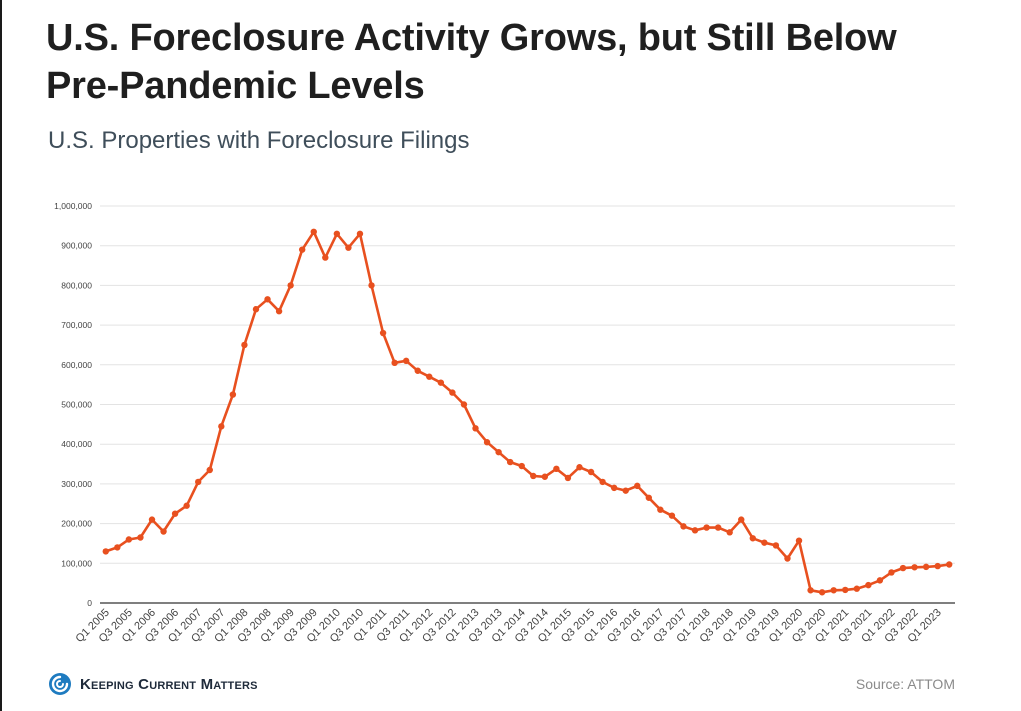 This screenshot has width=1021, height=711. What do you see at coordinates (905, 684) in the screenshot?
I see `source-note: Source: ATTOM` at bounding box center [905, 684].